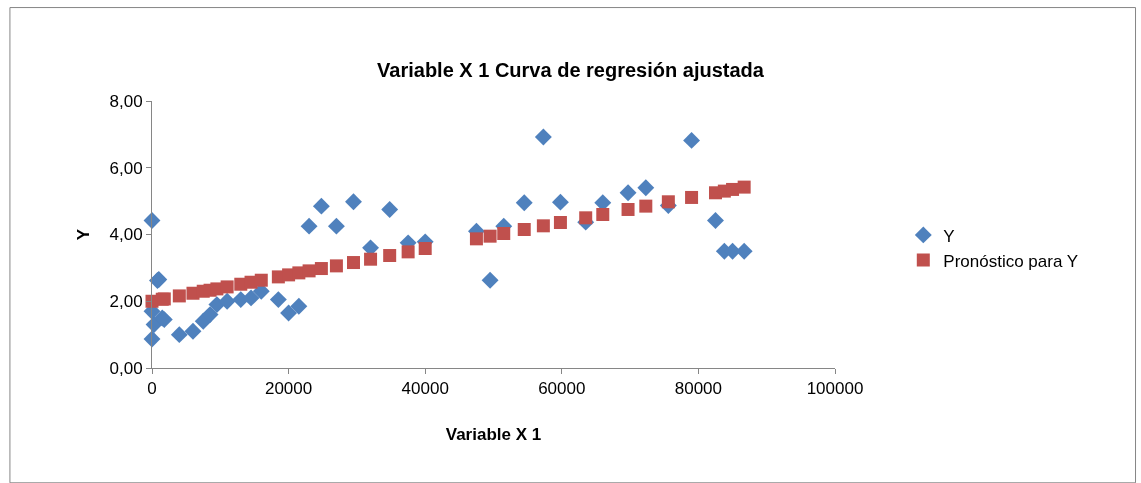  I want to click on y-tick-label: 6,00, so click(126, 168).